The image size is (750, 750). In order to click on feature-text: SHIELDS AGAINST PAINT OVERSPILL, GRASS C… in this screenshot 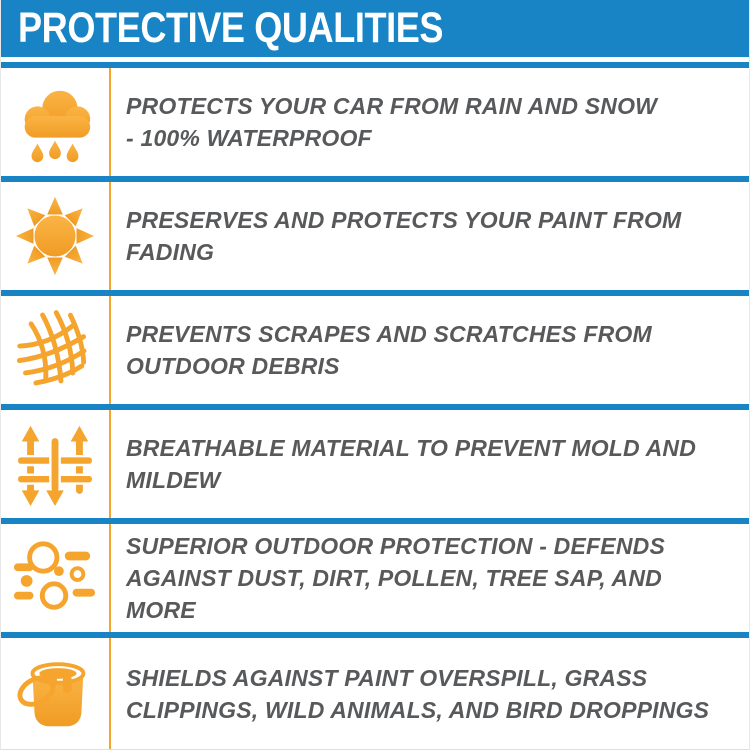, I will do `click(418, 694)`.